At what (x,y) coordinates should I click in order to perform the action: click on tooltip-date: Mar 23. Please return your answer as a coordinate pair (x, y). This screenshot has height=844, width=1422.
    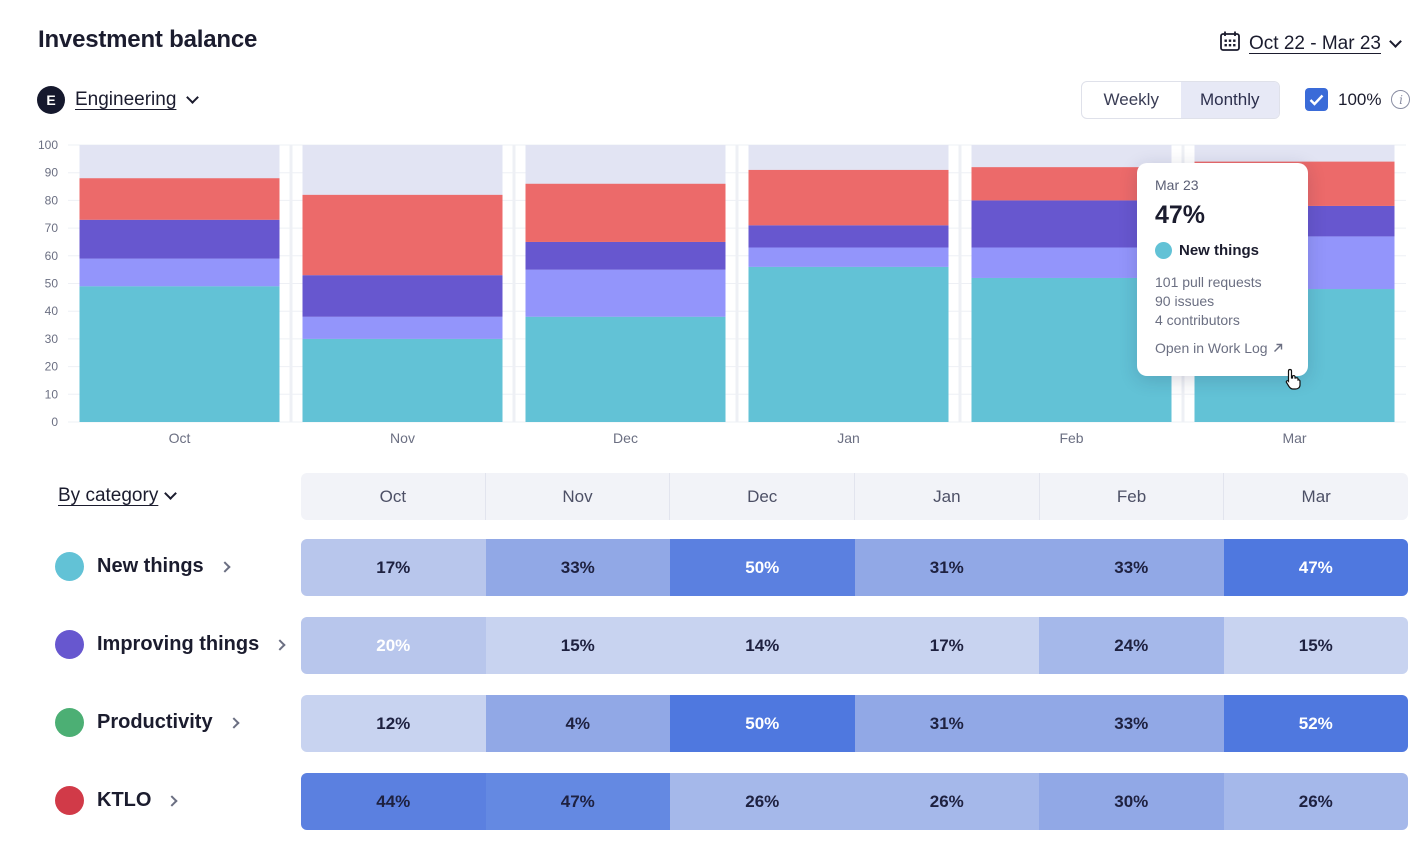
    Looking at the image, I should click on (1177, 185).